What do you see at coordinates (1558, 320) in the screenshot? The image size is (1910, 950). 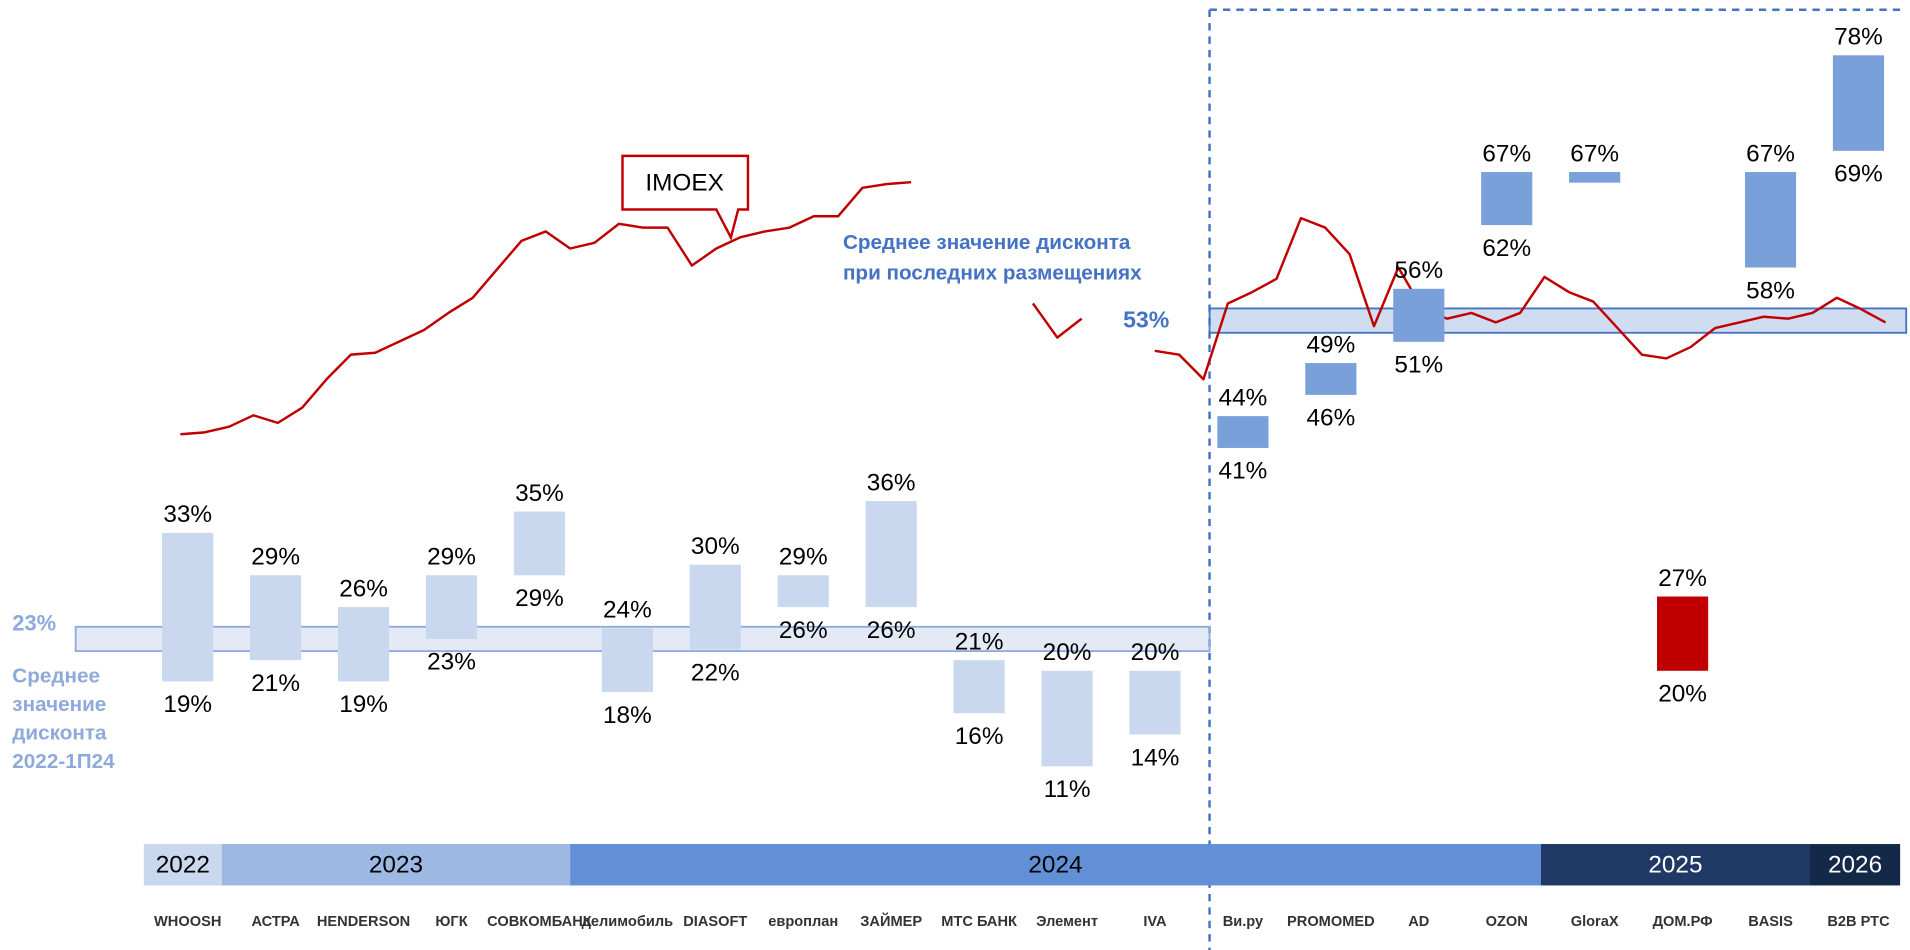 I see `average-band` at bounding box center [1558, 320].